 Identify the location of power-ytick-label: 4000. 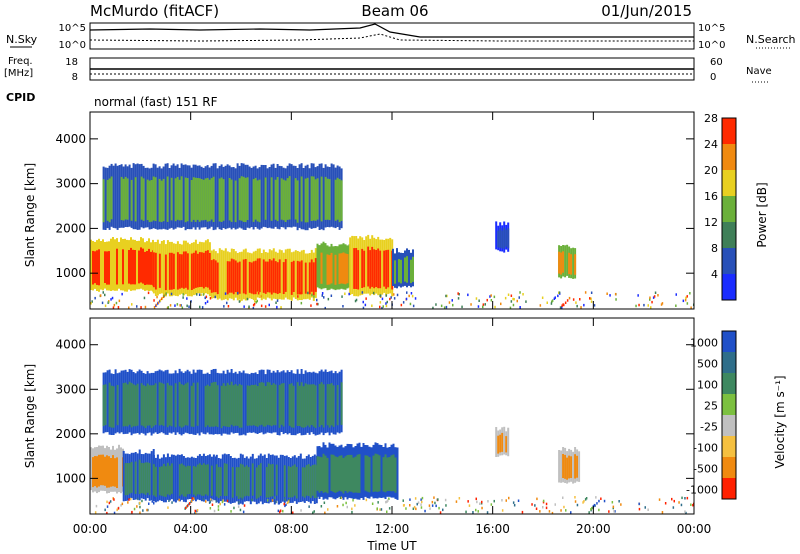
(70, 139).